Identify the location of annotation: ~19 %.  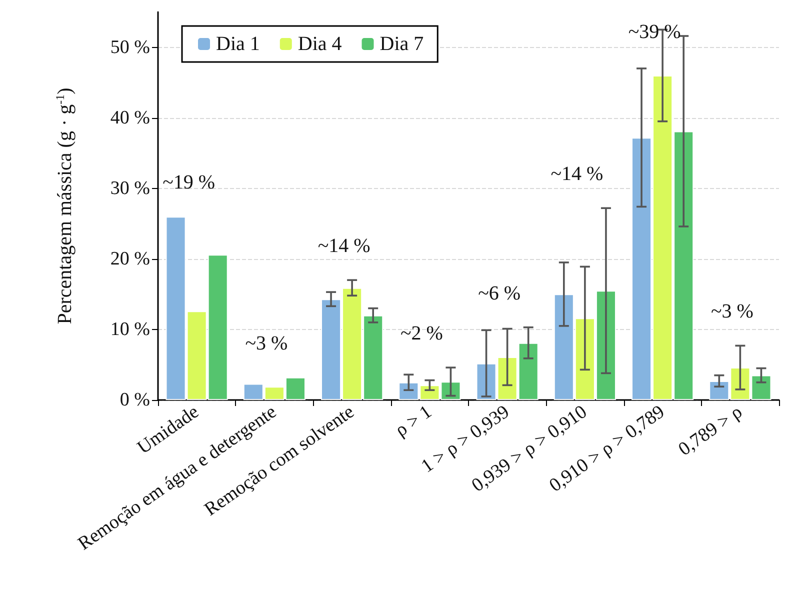
(189, 183).